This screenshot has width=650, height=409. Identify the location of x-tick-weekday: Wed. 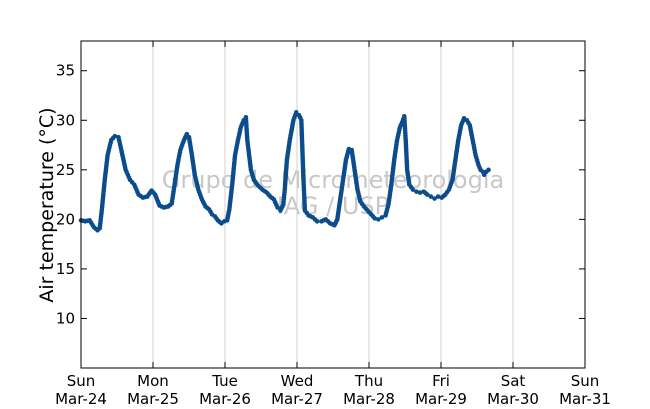
(297, 381).